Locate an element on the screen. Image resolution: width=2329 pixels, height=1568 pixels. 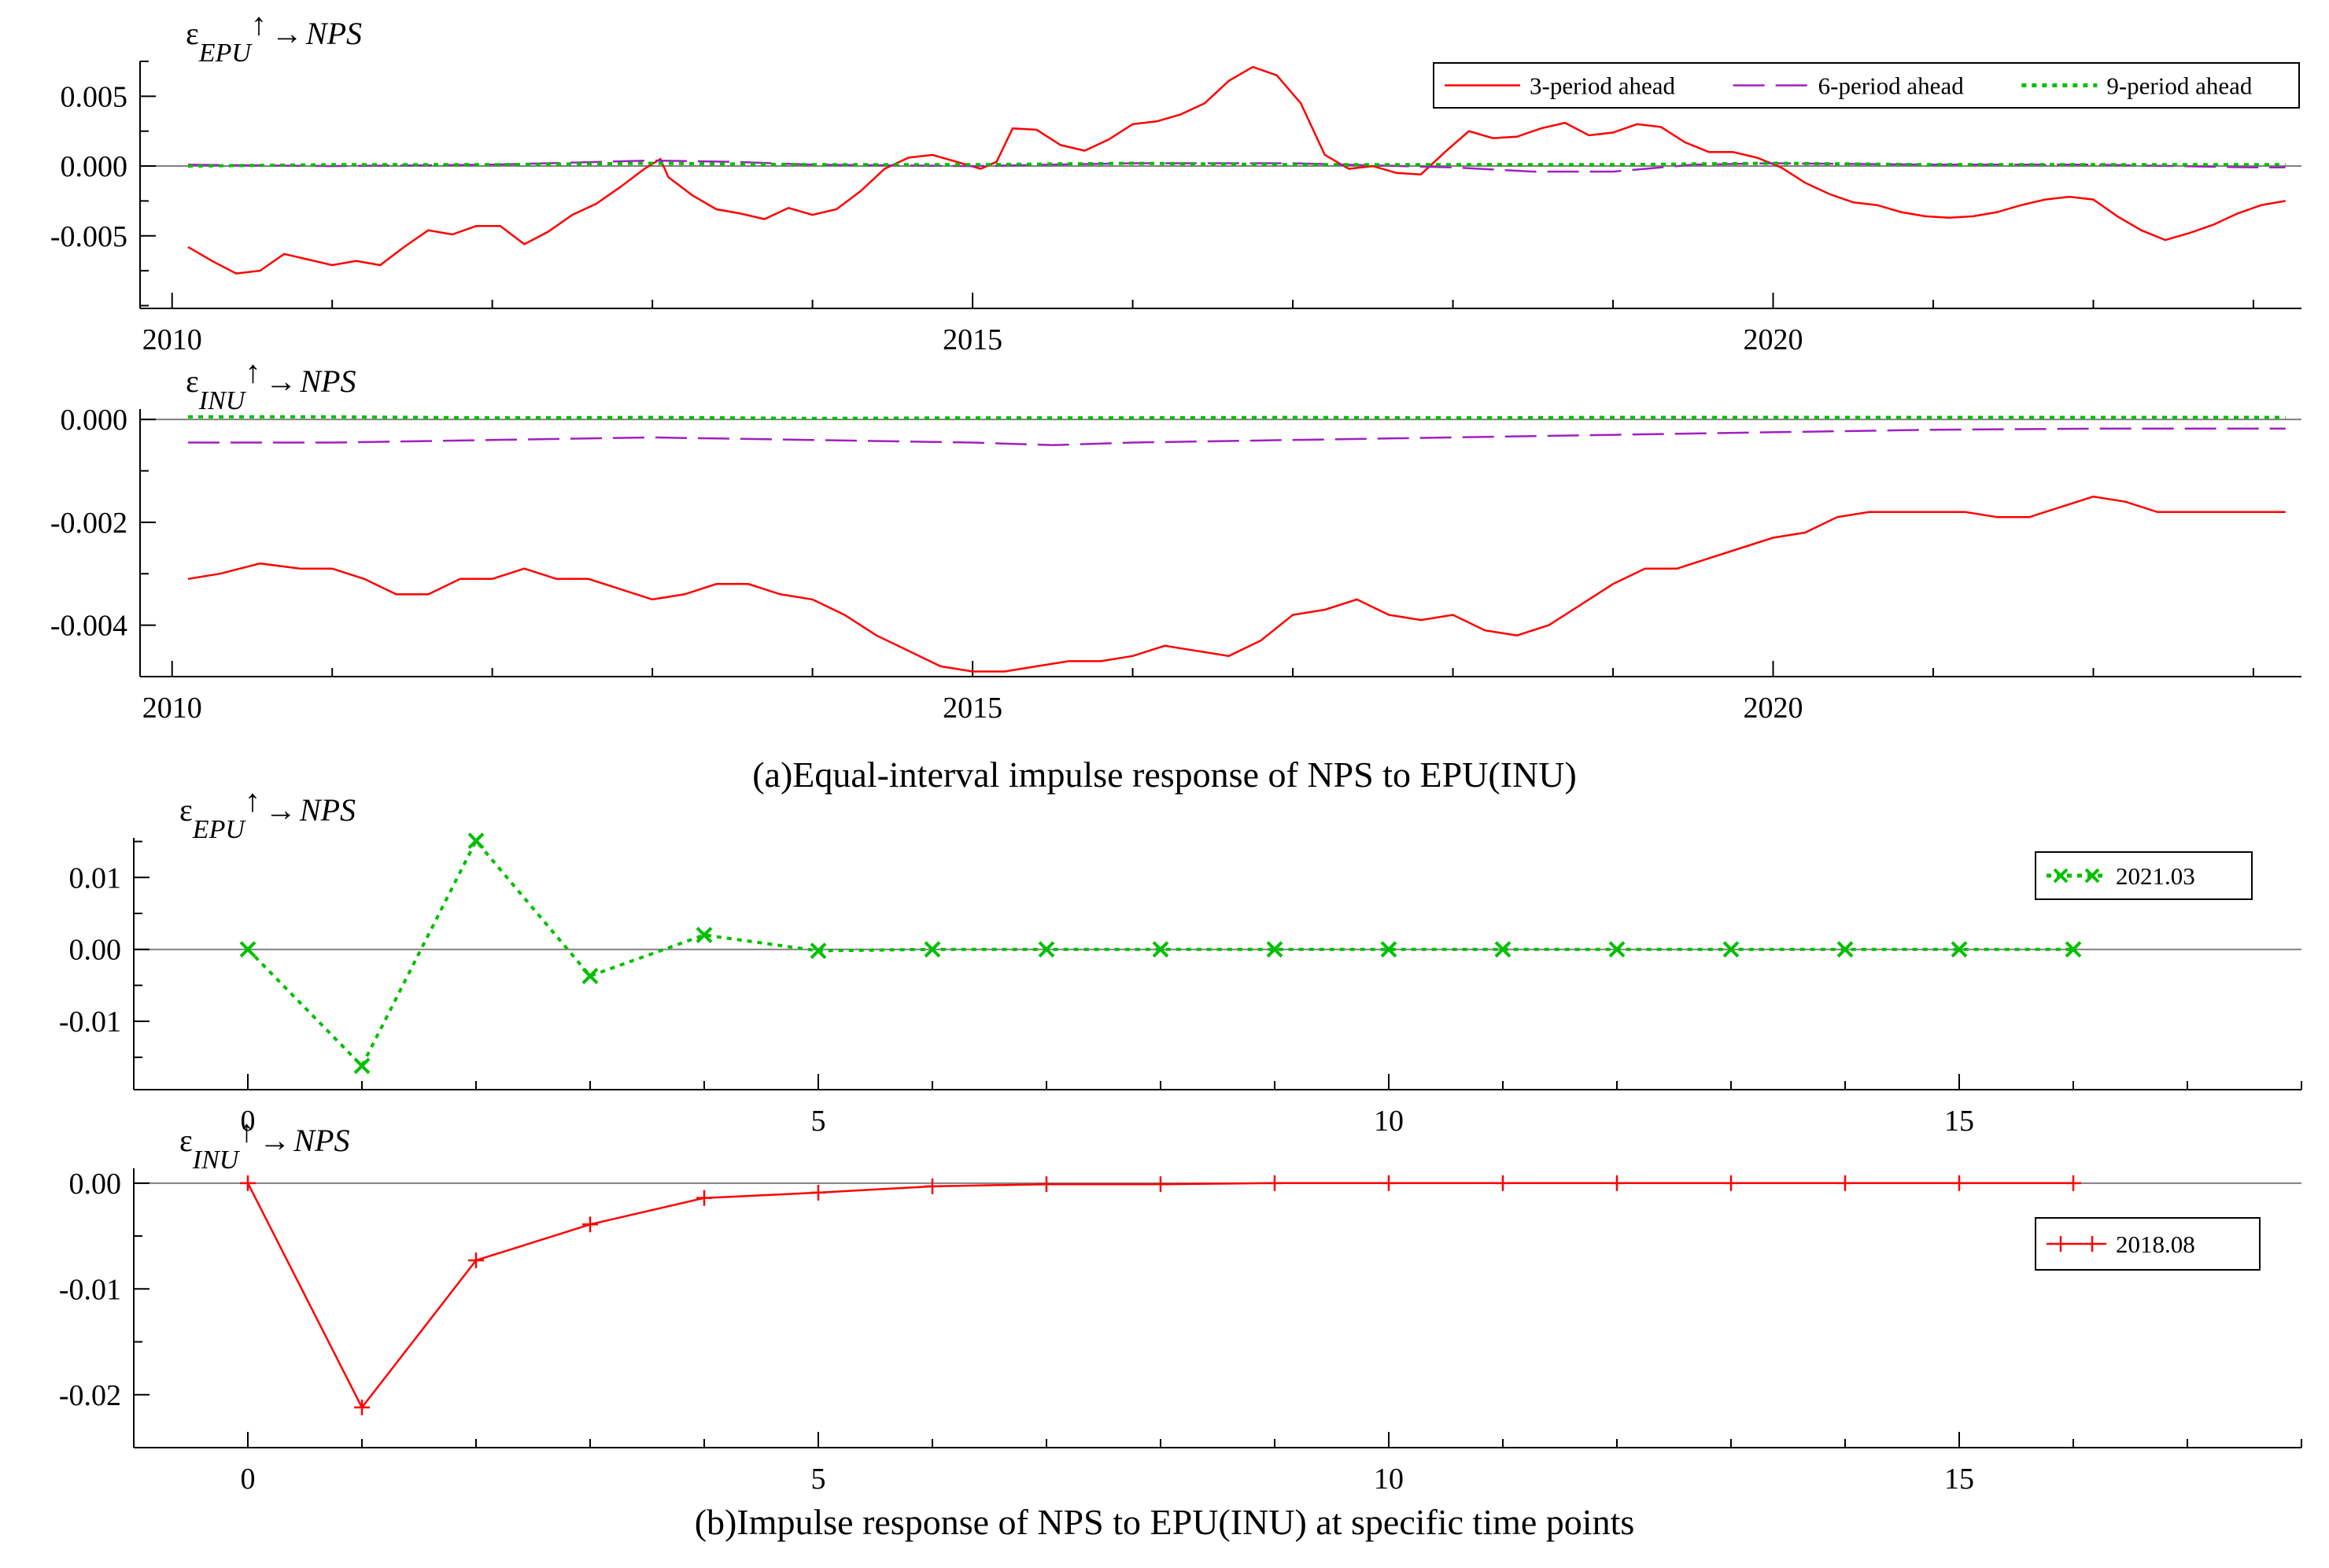
p0-y-tick-label: -0.005 is located at coordinates (88, 237).